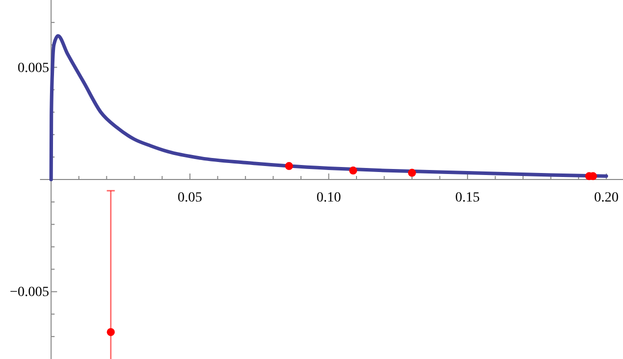 Image resolution: width=623 pixels, height=359 pixels. Describe the element at coordinates (606, 198) in the screenshot. I see `x-tick-label: 0.20` at that location.